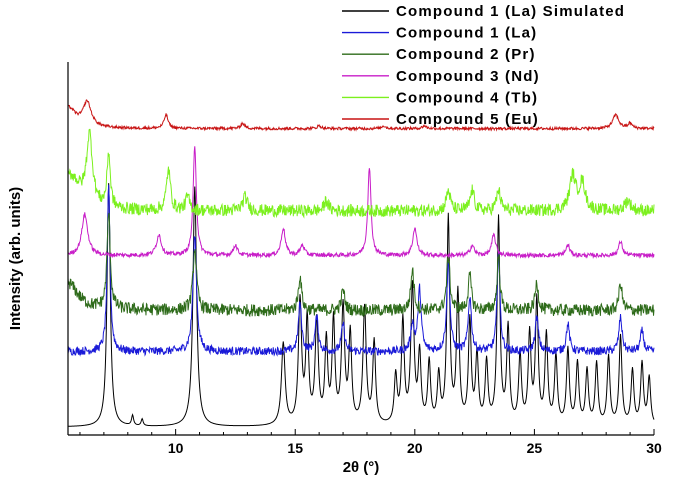 This screenshot has height=482, width=689. What do you see at coordinates (468, 76) in the screenshot?
I see `legend-label-4: Compound 3 (Nd)` at bounding box center [468, 76].